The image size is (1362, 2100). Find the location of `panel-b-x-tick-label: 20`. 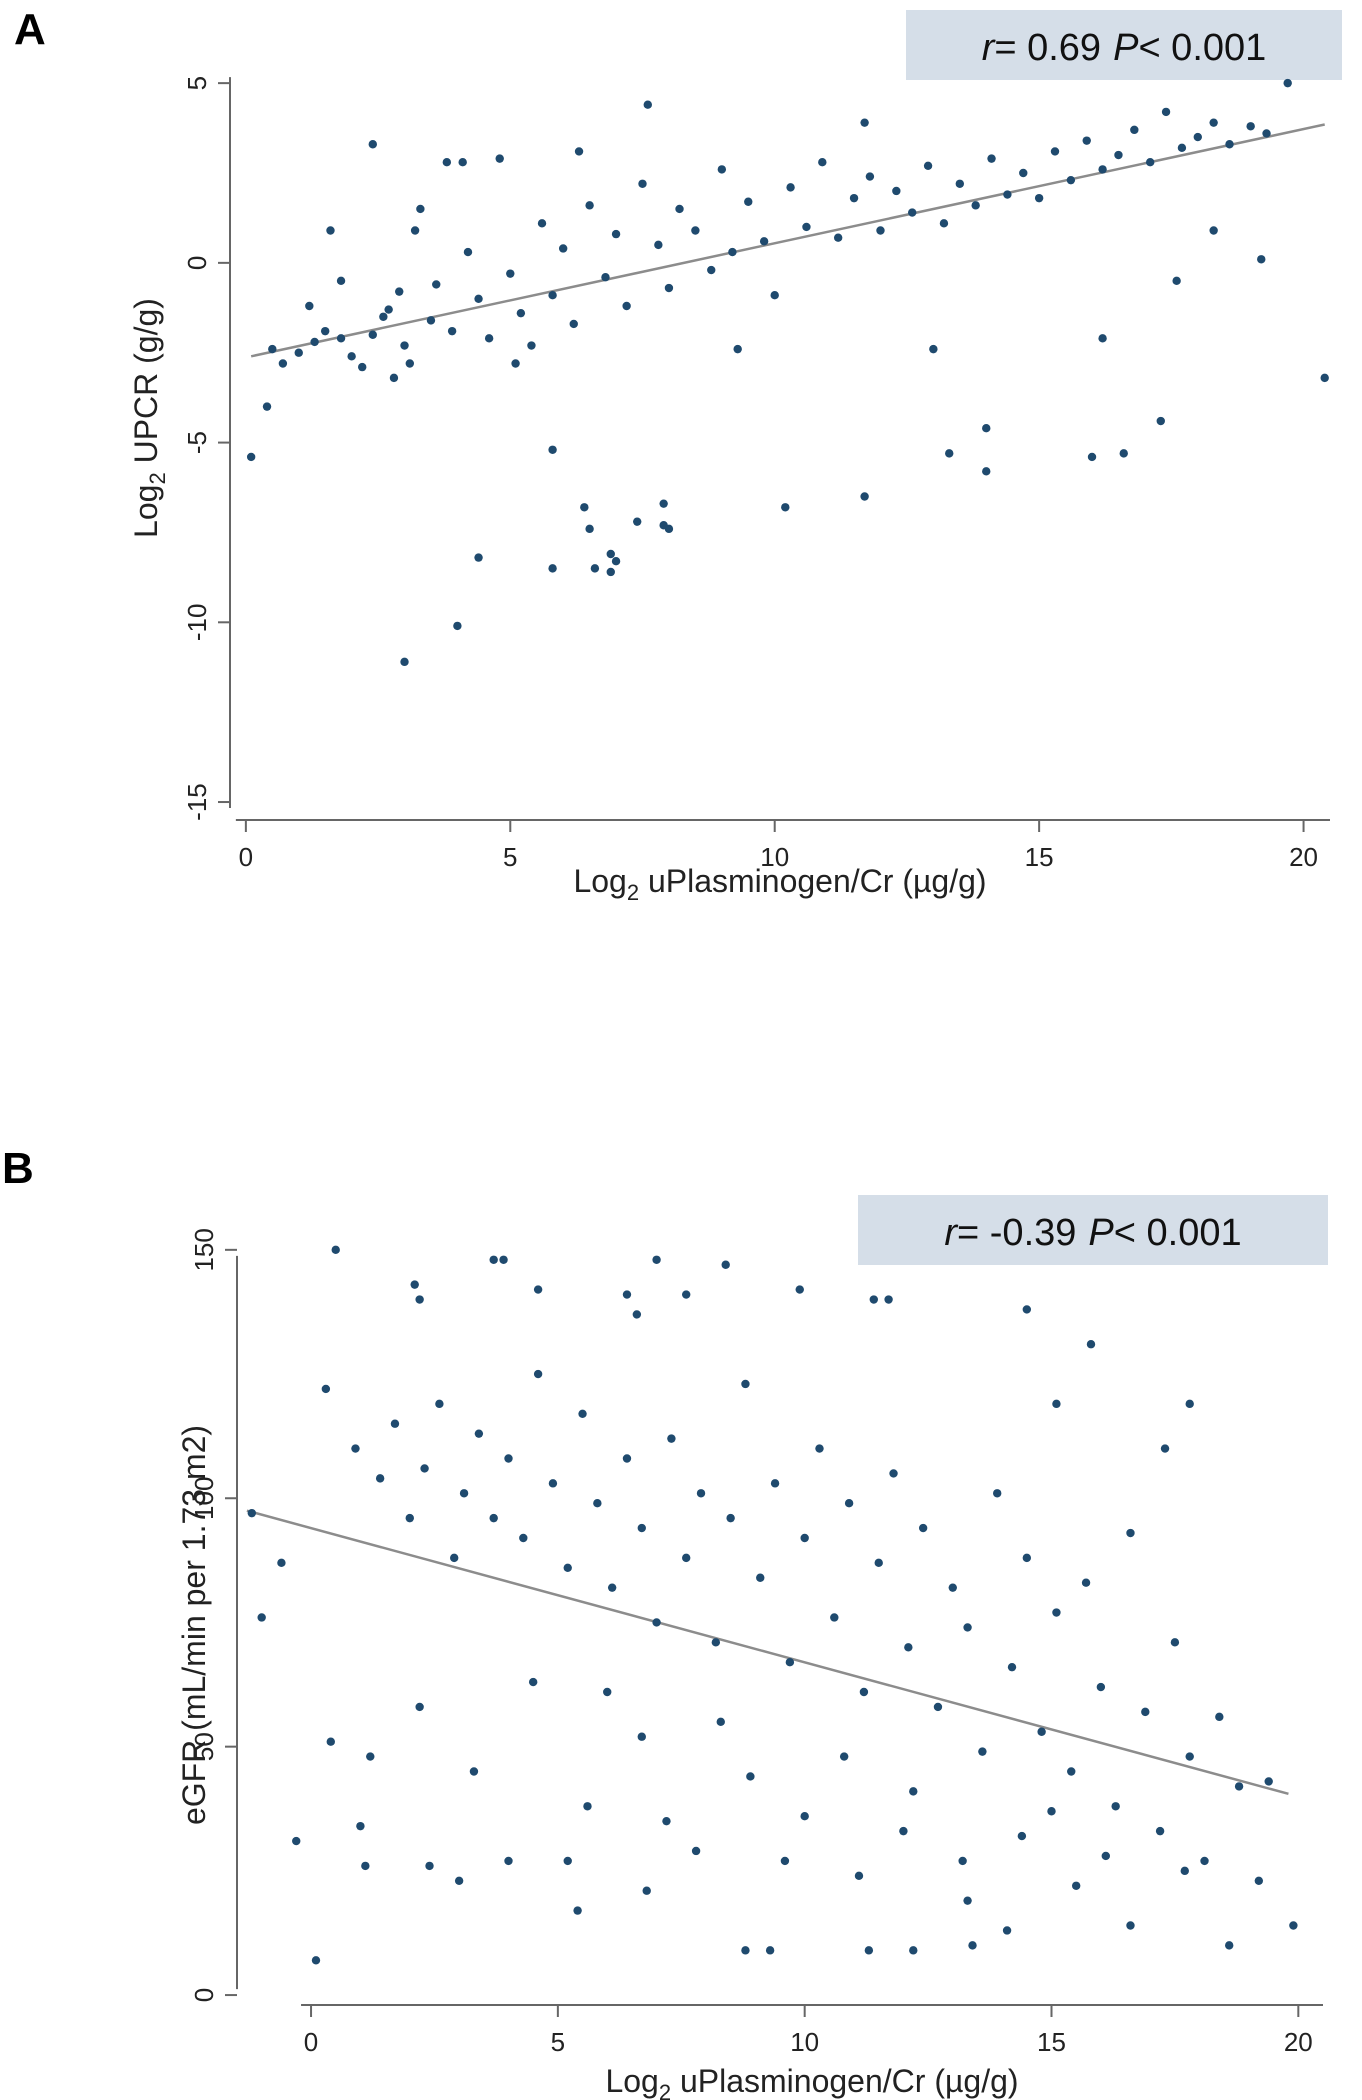

panel-b-x-tick-label: 20 is located at coordinates (1298, 2042).